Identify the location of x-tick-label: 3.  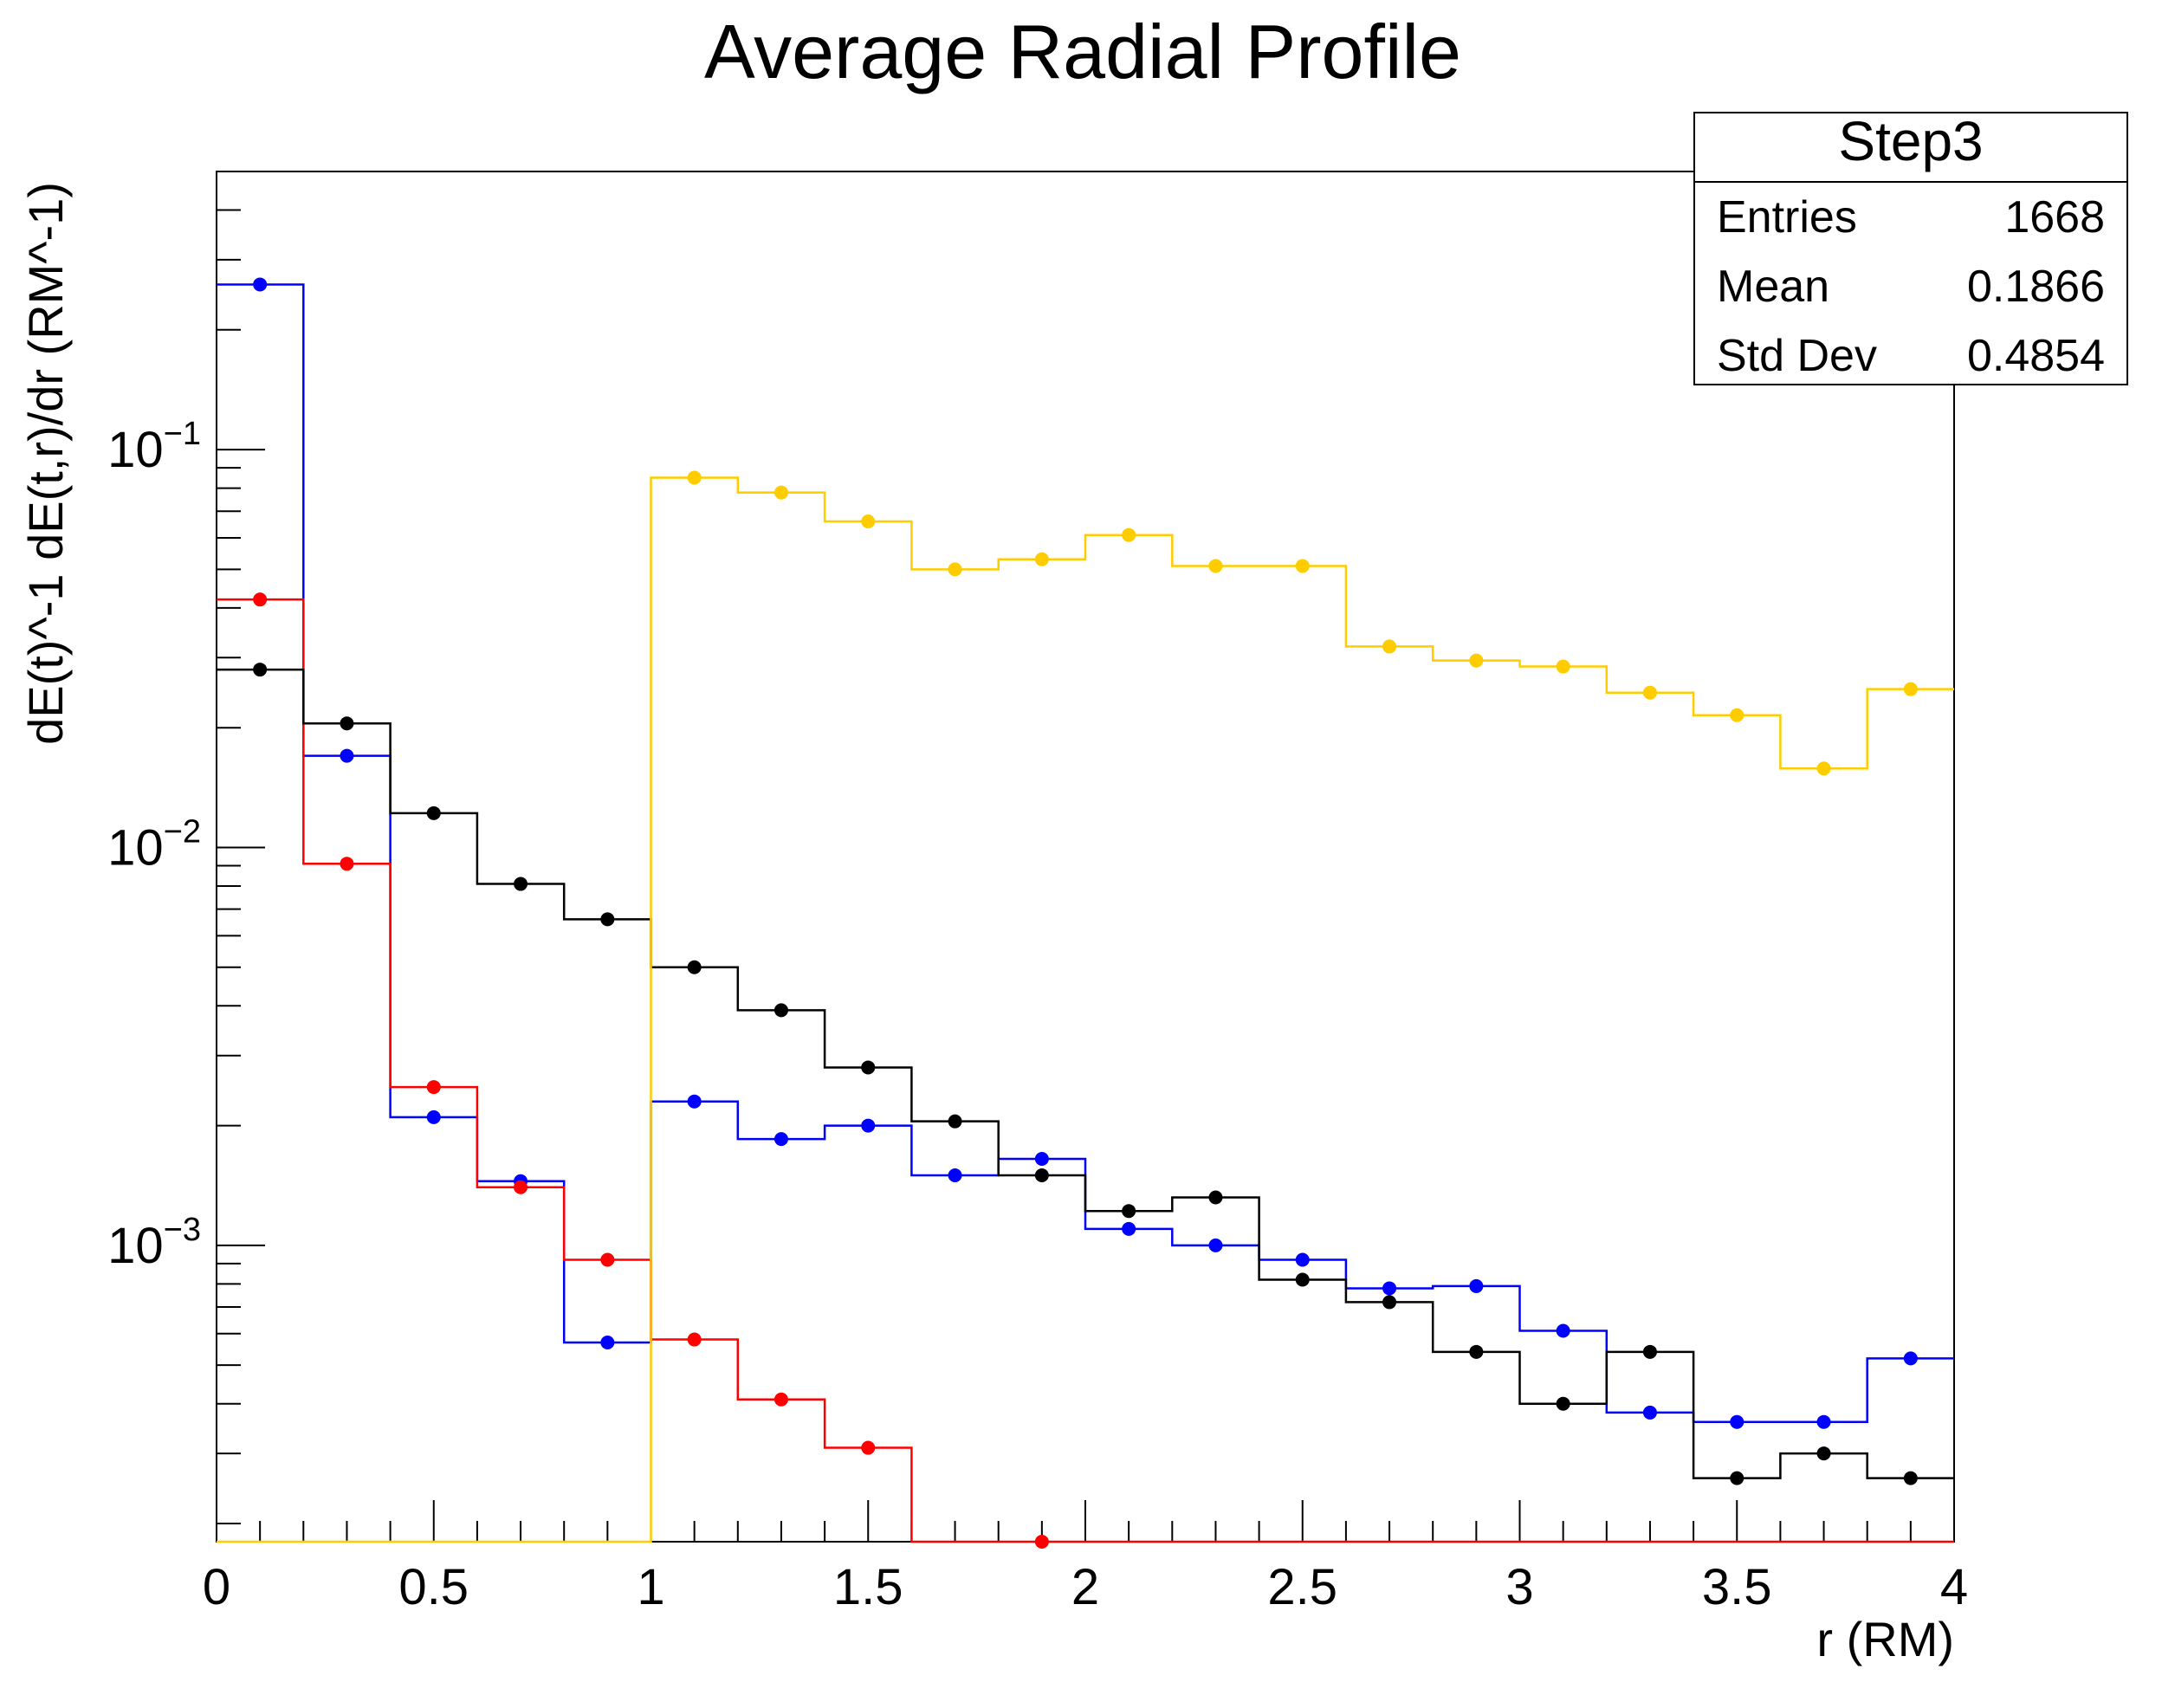
(1519, 1587).